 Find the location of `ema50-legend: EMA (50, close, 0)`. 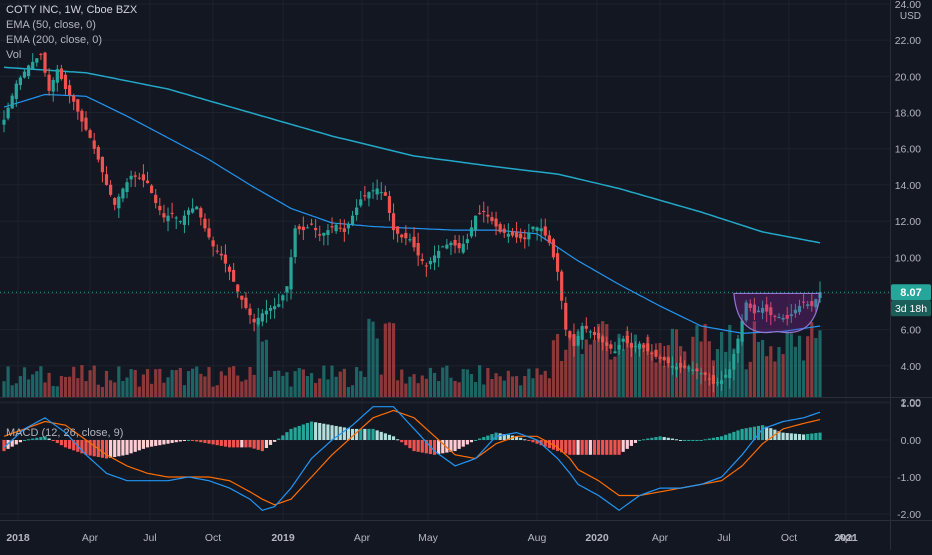

ema50-legend: EMA (50, close, 0) is located at coordinates (51, 25).